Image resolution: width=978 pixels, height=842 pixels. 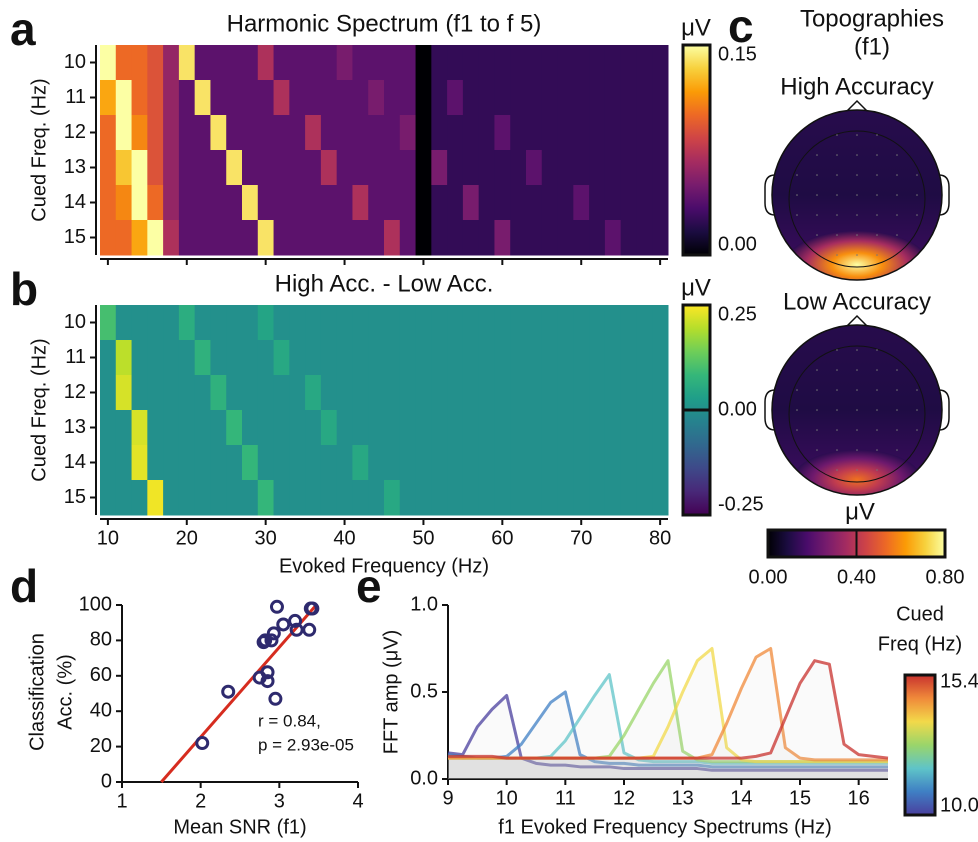 I want to click on y-tick-label: 0, so click(x=106, y=781).